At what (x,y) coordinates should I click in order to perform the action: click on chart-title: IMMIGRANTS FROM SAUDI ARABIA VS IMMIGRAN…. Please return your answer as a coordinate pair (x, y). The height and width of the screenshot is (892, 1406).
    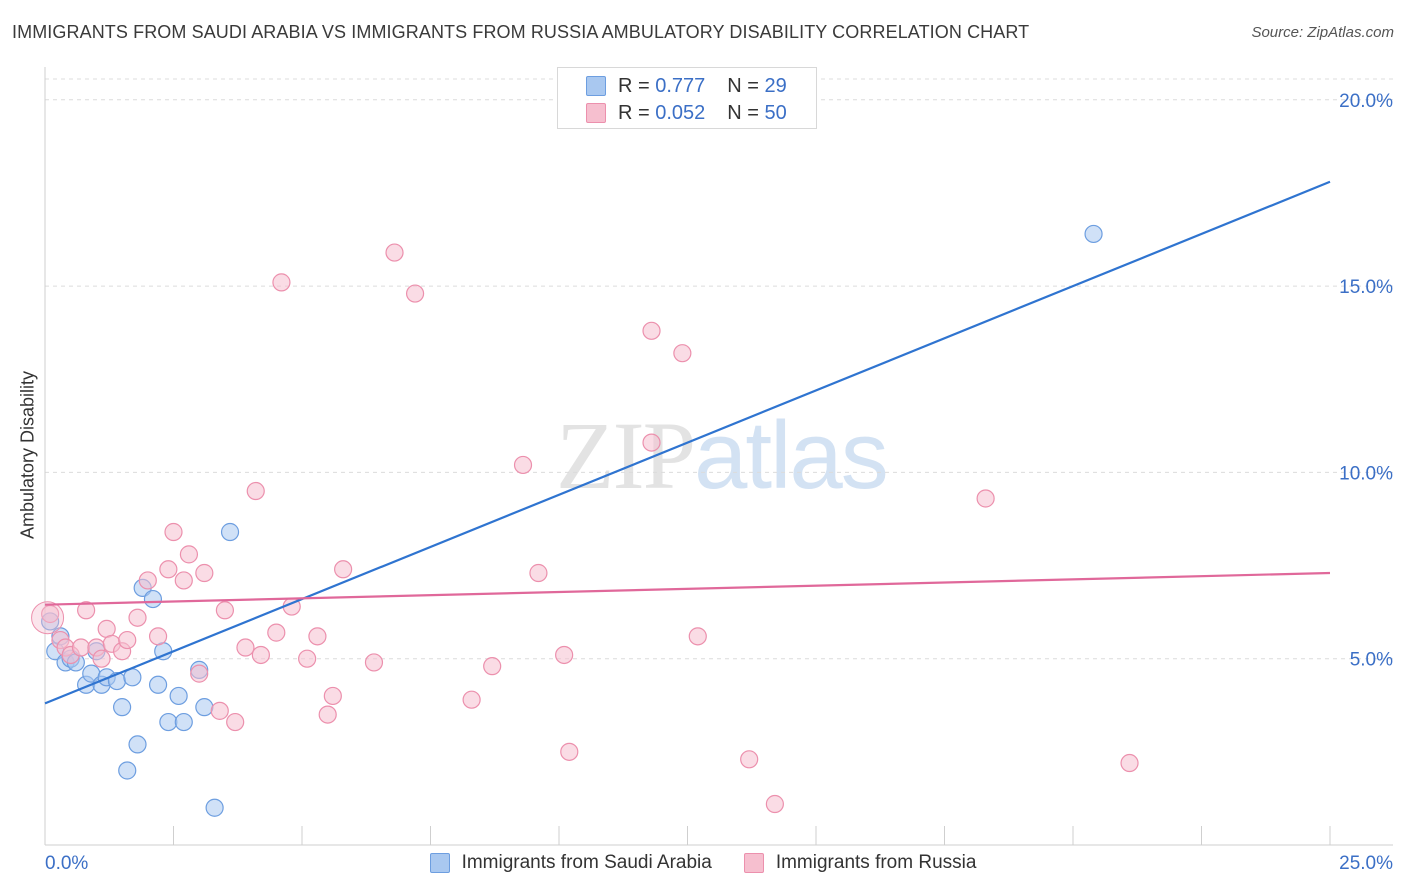
    Looking at the image, I should click on (521, 32).